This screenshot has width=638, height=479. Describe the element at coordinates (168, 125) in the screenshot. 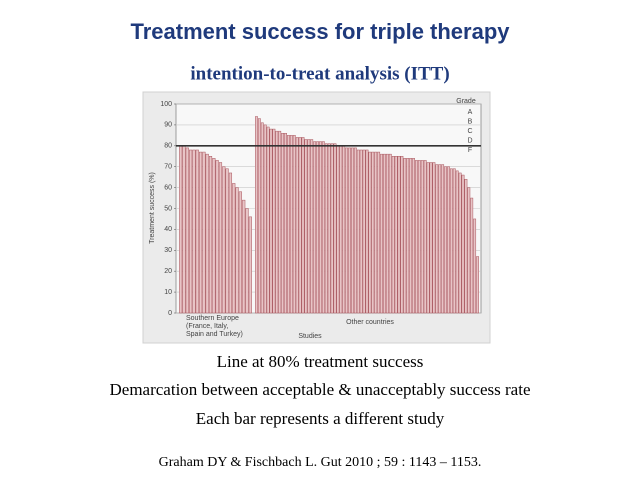

I see `y-tick-label: 90` at that location.